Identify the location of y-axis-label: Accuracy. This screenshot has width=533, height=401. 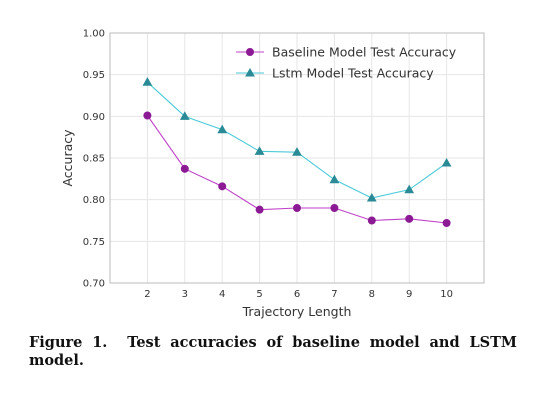
(67, 158).